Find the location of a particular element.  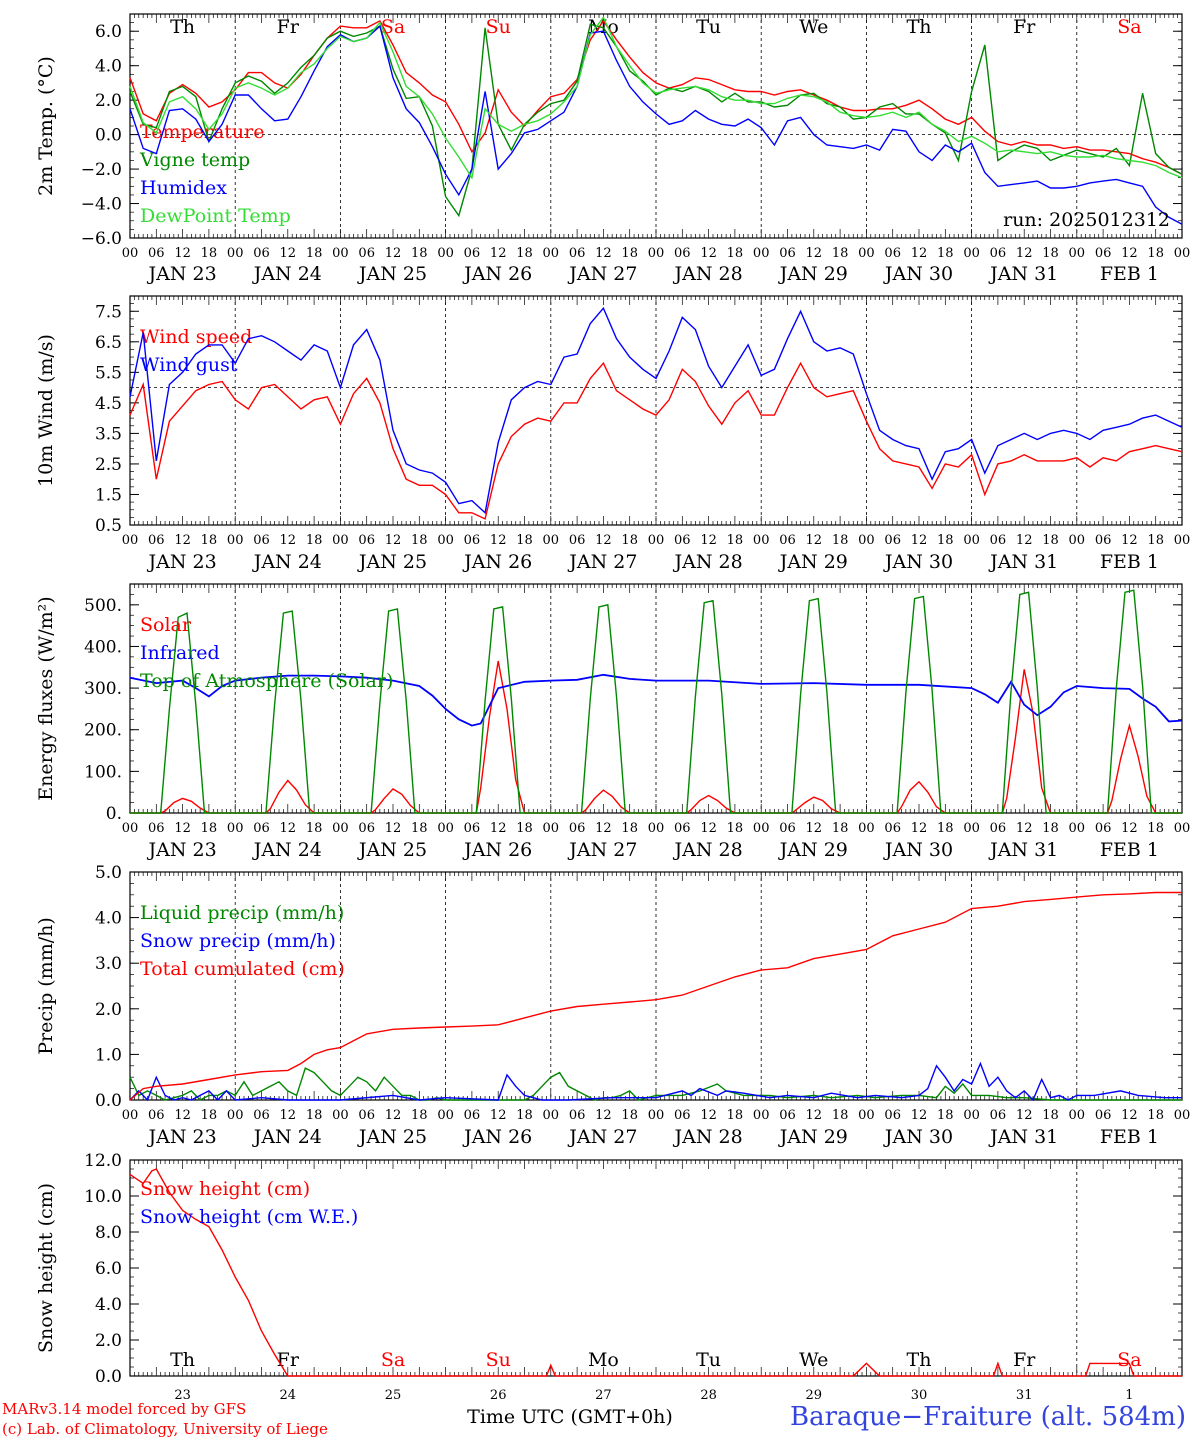

legend-label: Solar is located at coordinates (166, 625).